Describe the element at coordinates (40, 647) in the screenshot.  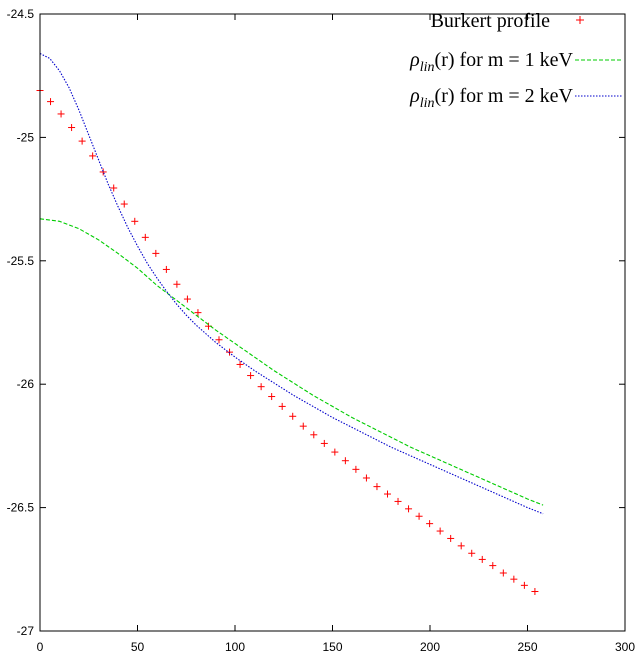
I see `x-tick-label: 0` at that location.